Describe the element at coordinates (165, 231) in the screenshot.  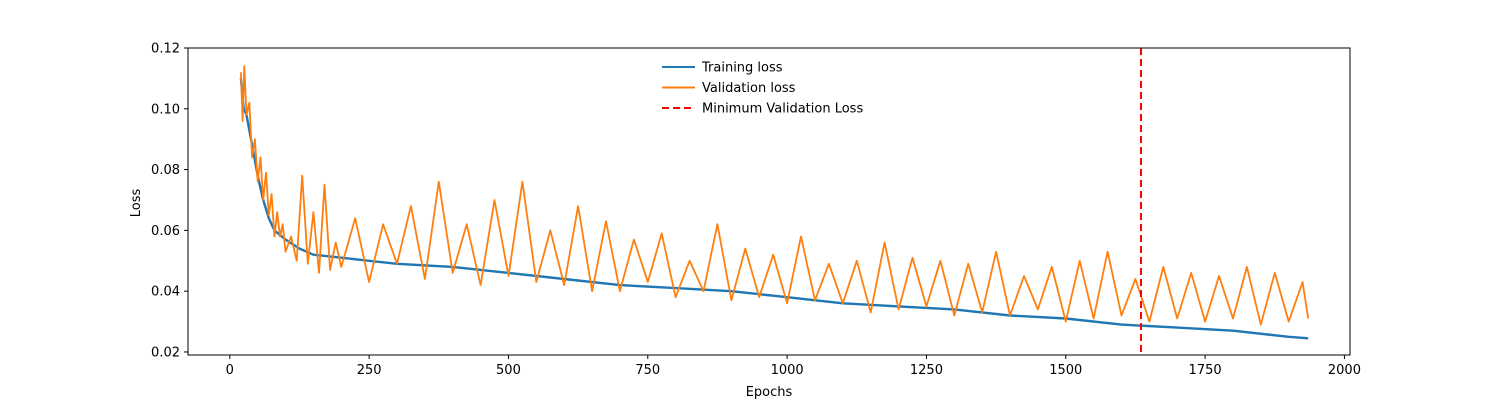
I see `y-tick-label: 0.06` at that location.